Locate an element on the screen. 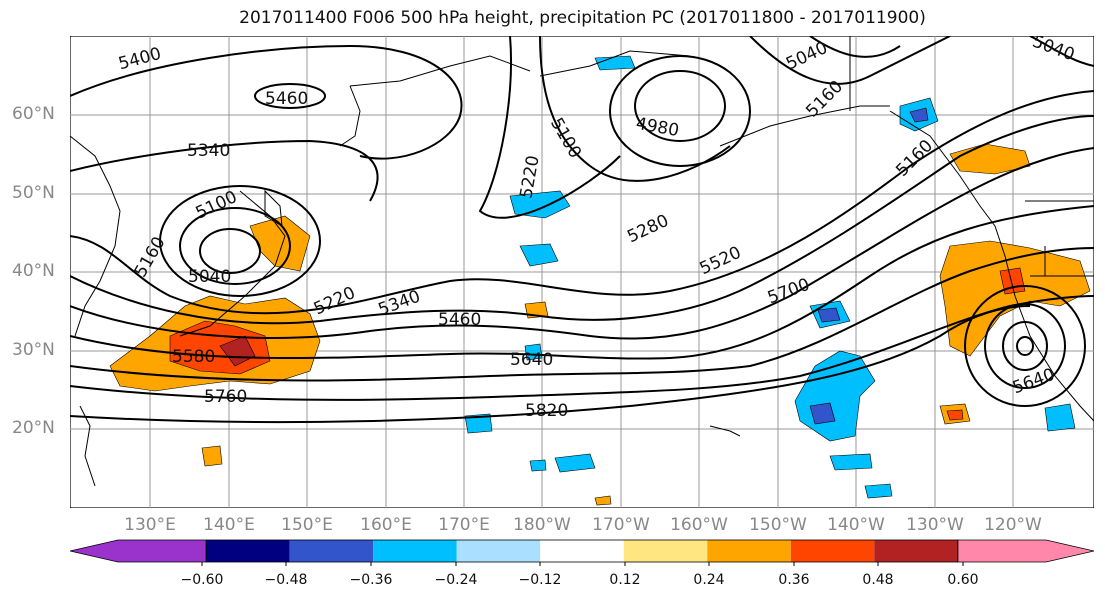 This screenshot has height=601, width=1105. colorbar-tick-label: −0.60 is located at coordinates (202, 580).